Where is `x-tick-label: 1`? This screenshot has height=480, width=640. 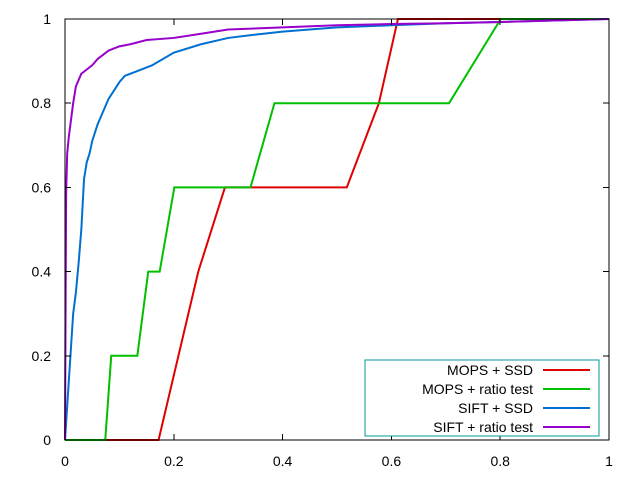 x-tick-label: 1 is located at coordinates (609, 461).